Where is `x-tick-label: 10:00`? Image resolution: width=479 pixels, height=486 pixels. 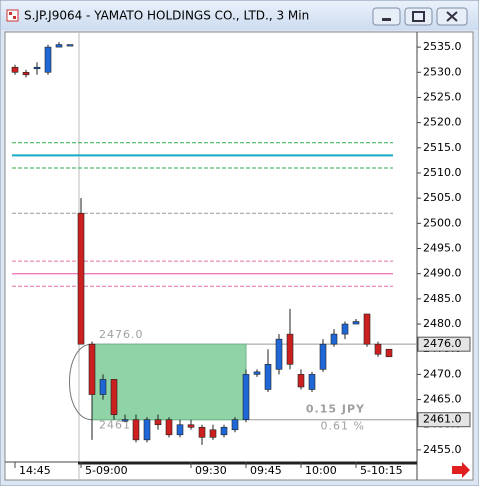
x-tick-label: 10:00 is located at coordinates (321, 470).